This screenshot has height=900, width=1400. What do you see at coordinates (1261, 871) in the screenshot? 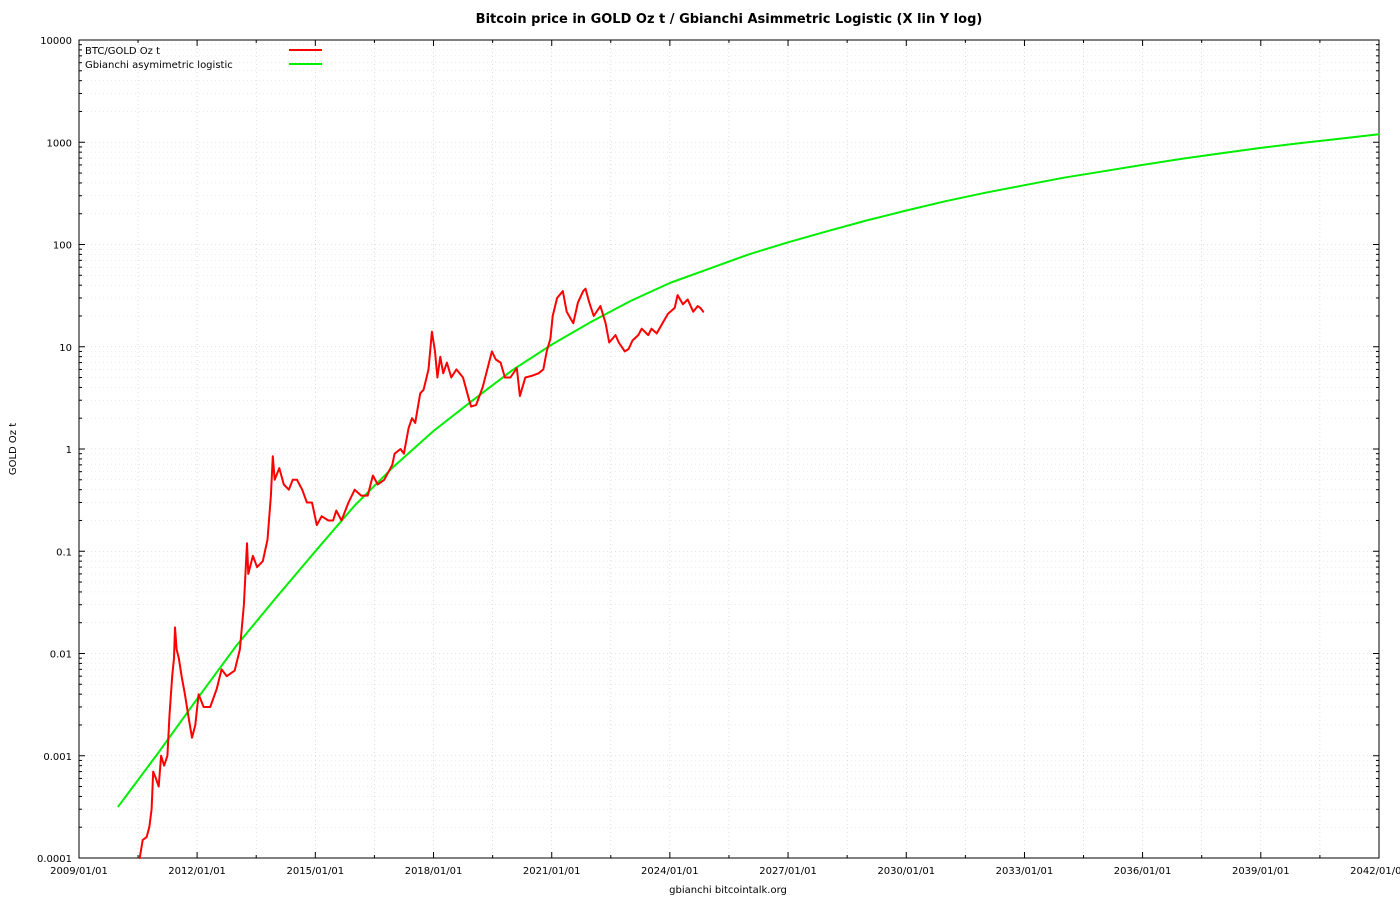
I see `x-tick-label: 2039/01/01` at bounding box center [1261, 871].